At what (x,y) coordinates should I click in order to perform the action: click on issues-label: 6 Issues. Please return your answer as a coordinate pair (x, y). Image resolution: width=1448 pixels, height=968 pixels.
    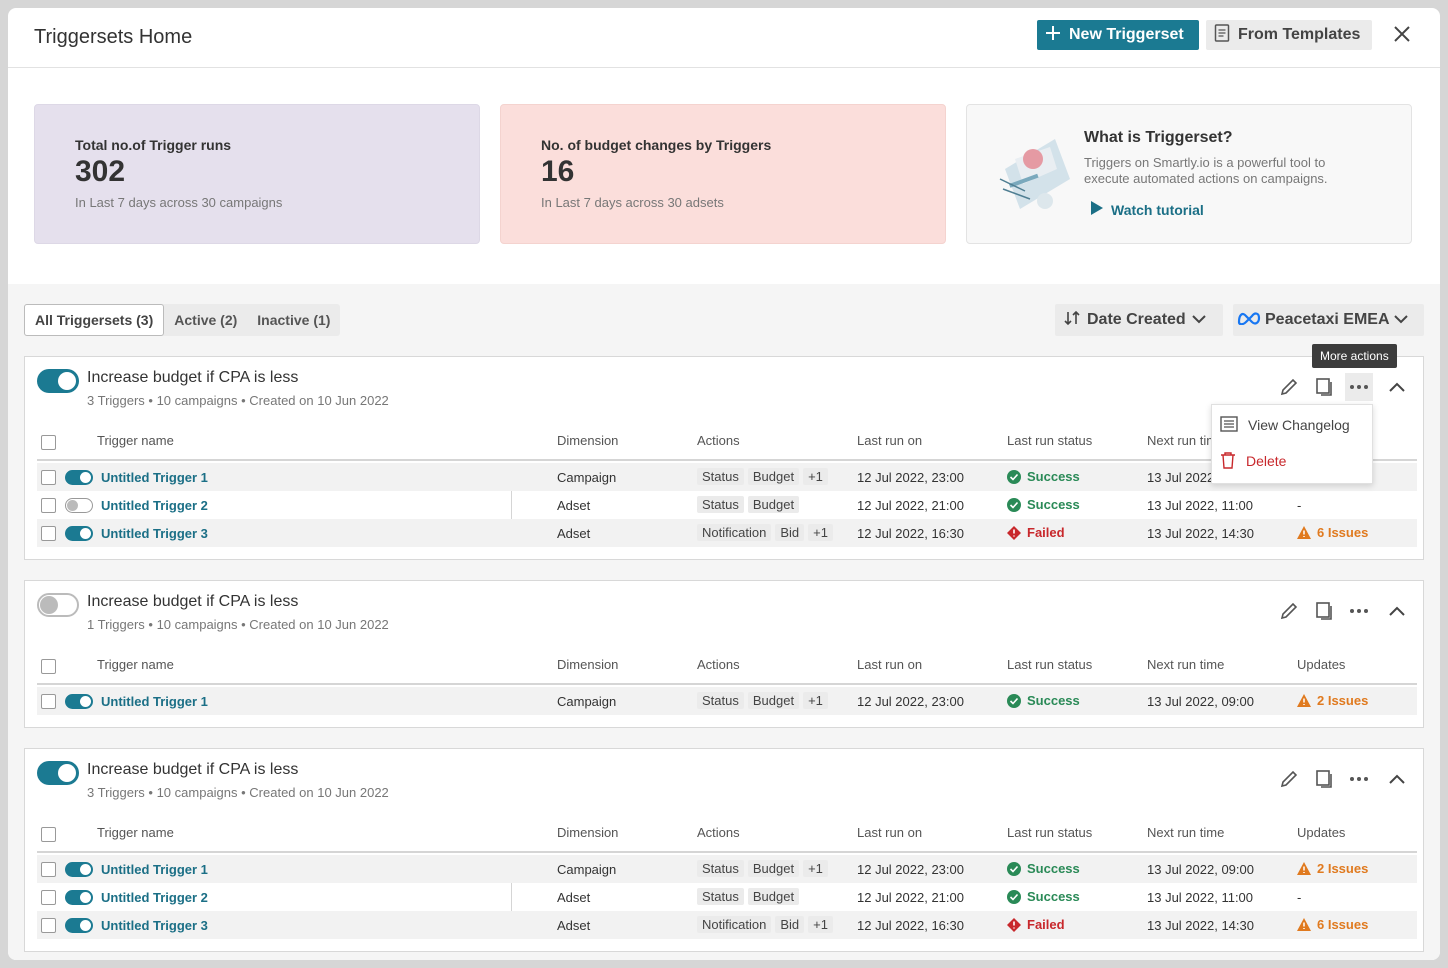
    Looking at the image, I should click on (1343, 532).